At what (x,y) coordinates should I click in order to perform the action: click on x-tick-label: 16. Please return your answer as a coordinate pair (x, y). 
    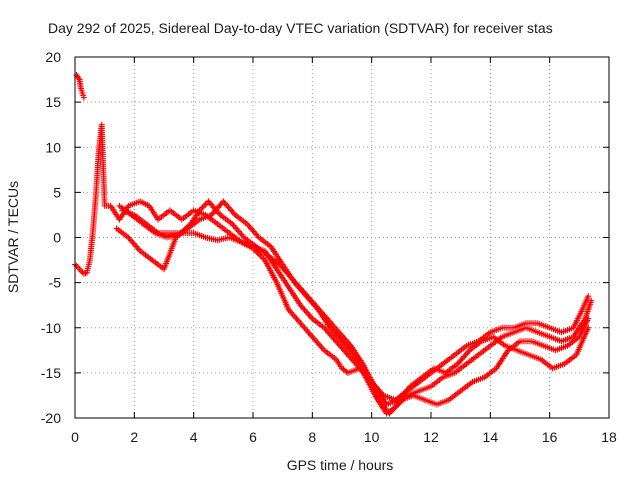
    Looking at the image, I should click on (550, 437).